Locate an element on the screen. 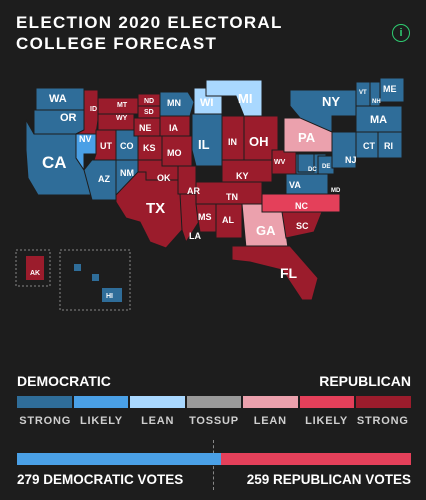  state-al is located at coordinates (229, 221).